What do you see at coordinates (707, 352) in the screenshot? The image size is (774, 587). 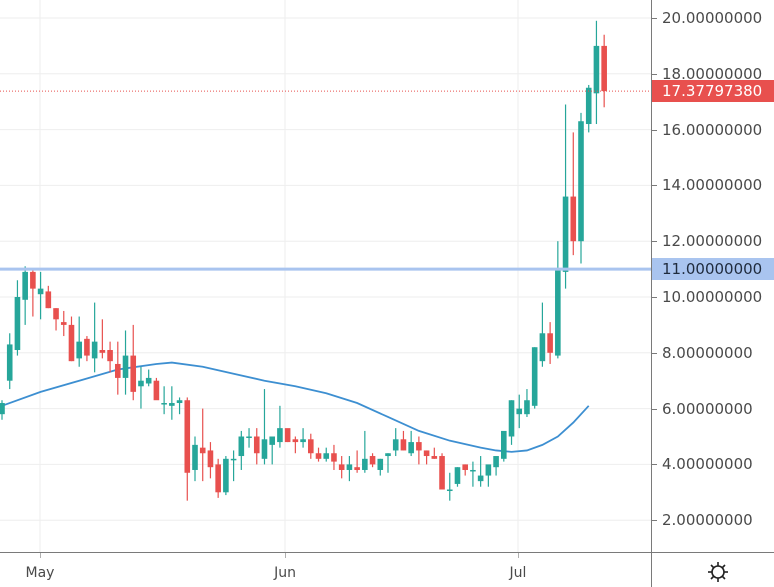 I see `price-label: 8.00000000` at bounding box center [707, 352].